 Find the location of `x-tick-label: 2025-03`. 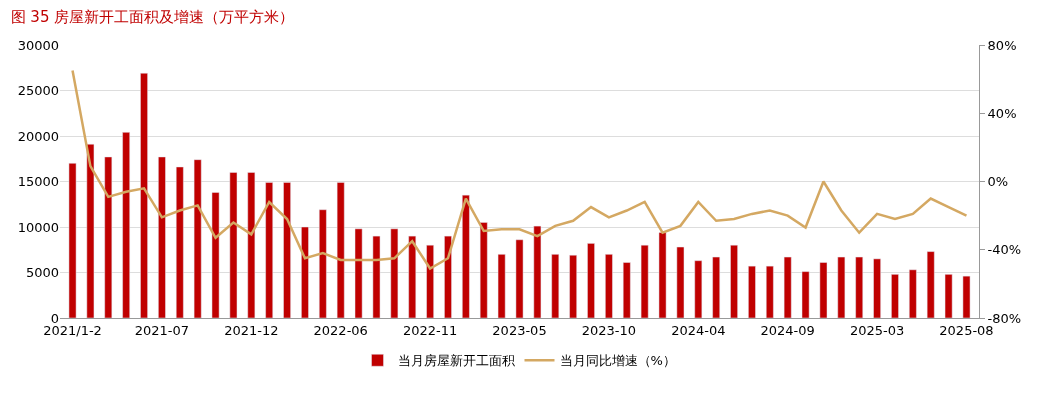

x-tick-label: 2025-03 is located at coordinates (877, 330).